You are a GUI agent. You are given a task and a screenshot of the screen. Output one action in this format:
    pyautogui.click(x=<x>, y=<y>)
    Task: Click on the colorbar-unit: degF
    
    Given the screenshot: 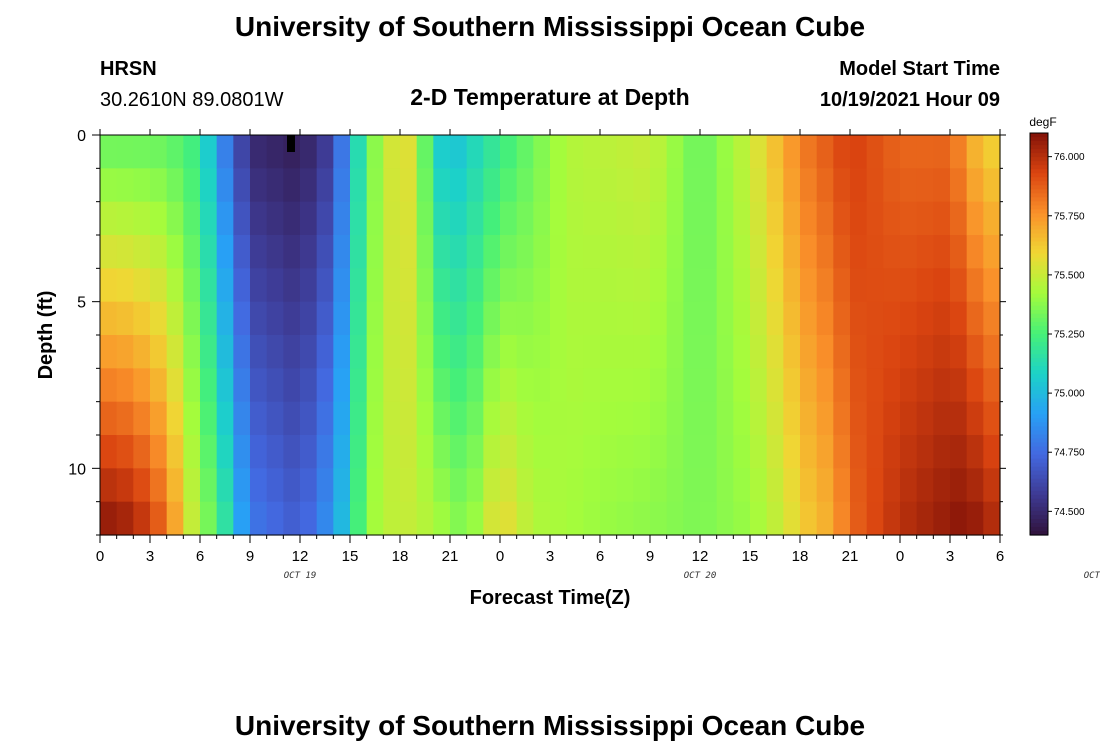 What is the action you would take?
    pyautogui.click(x=1042, y=122)
    